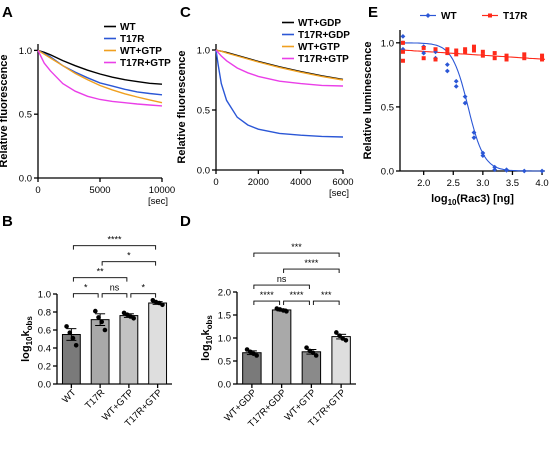 The width and height of the screenshot is (550, 459). What do you see at coordinates (7, 12) in the screenshot?
I see `panel-letter-a: A` at bounding box center [7, 12].